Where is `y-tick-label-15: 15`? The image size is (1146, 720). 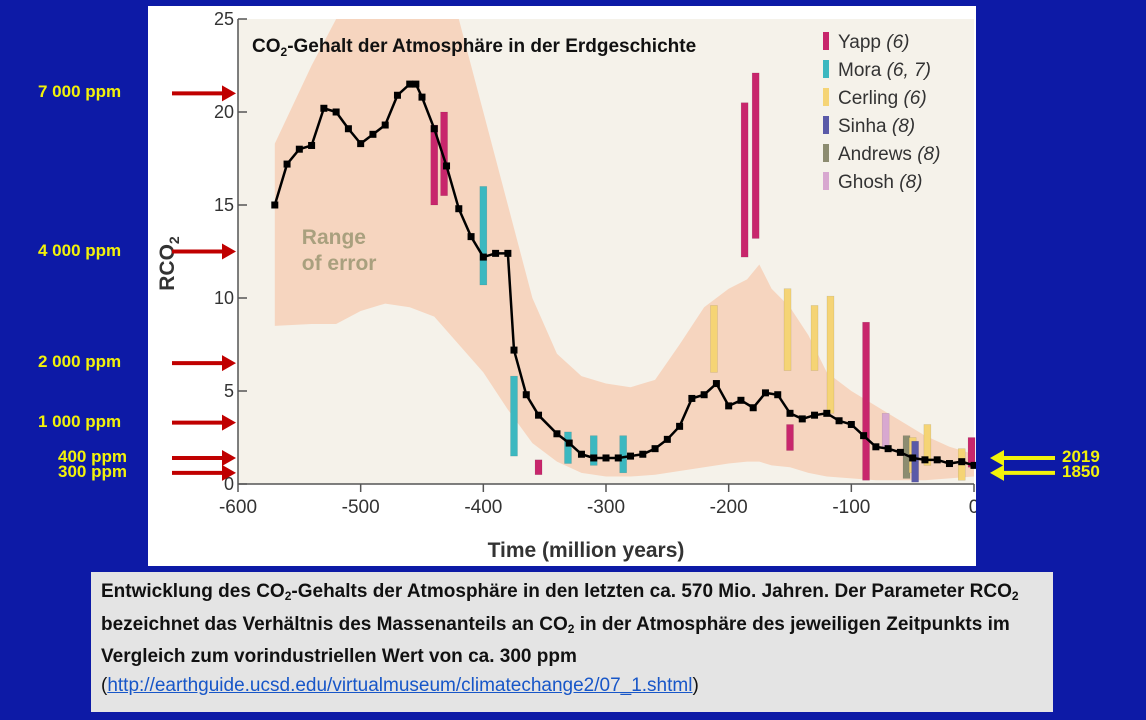 y-tick-label-15: 15 is located at coordinates (224, 205).